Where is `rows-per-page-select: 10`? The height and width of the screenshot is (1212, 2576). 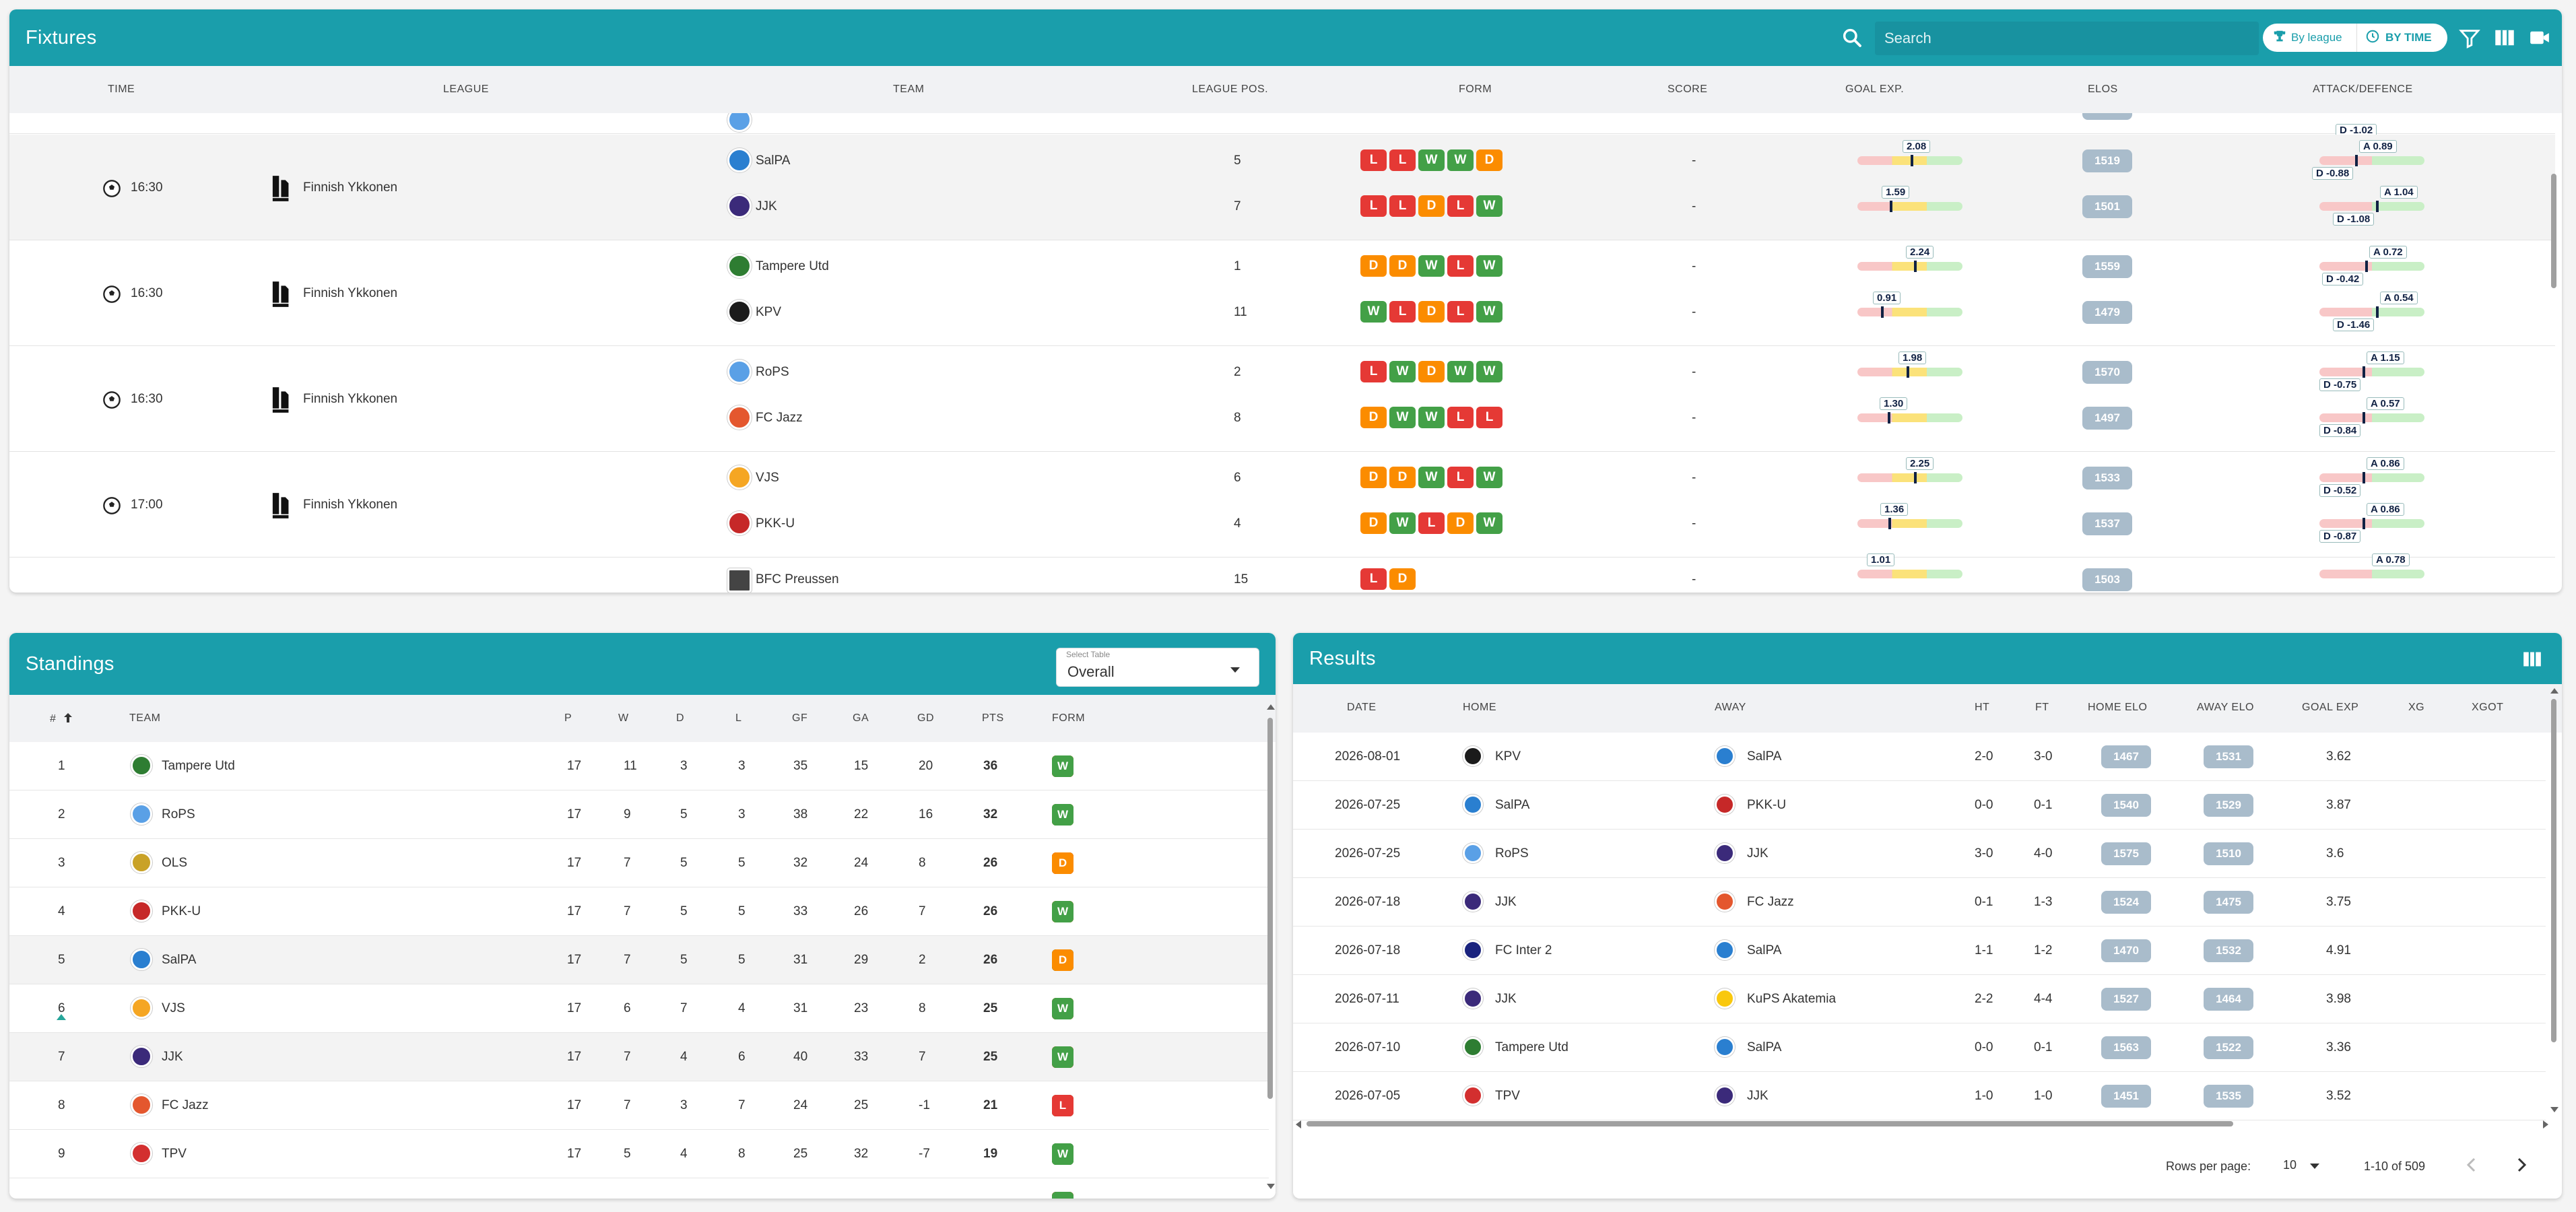 rows-per-page-select: 10 is located at coordinates (2306, 1165).